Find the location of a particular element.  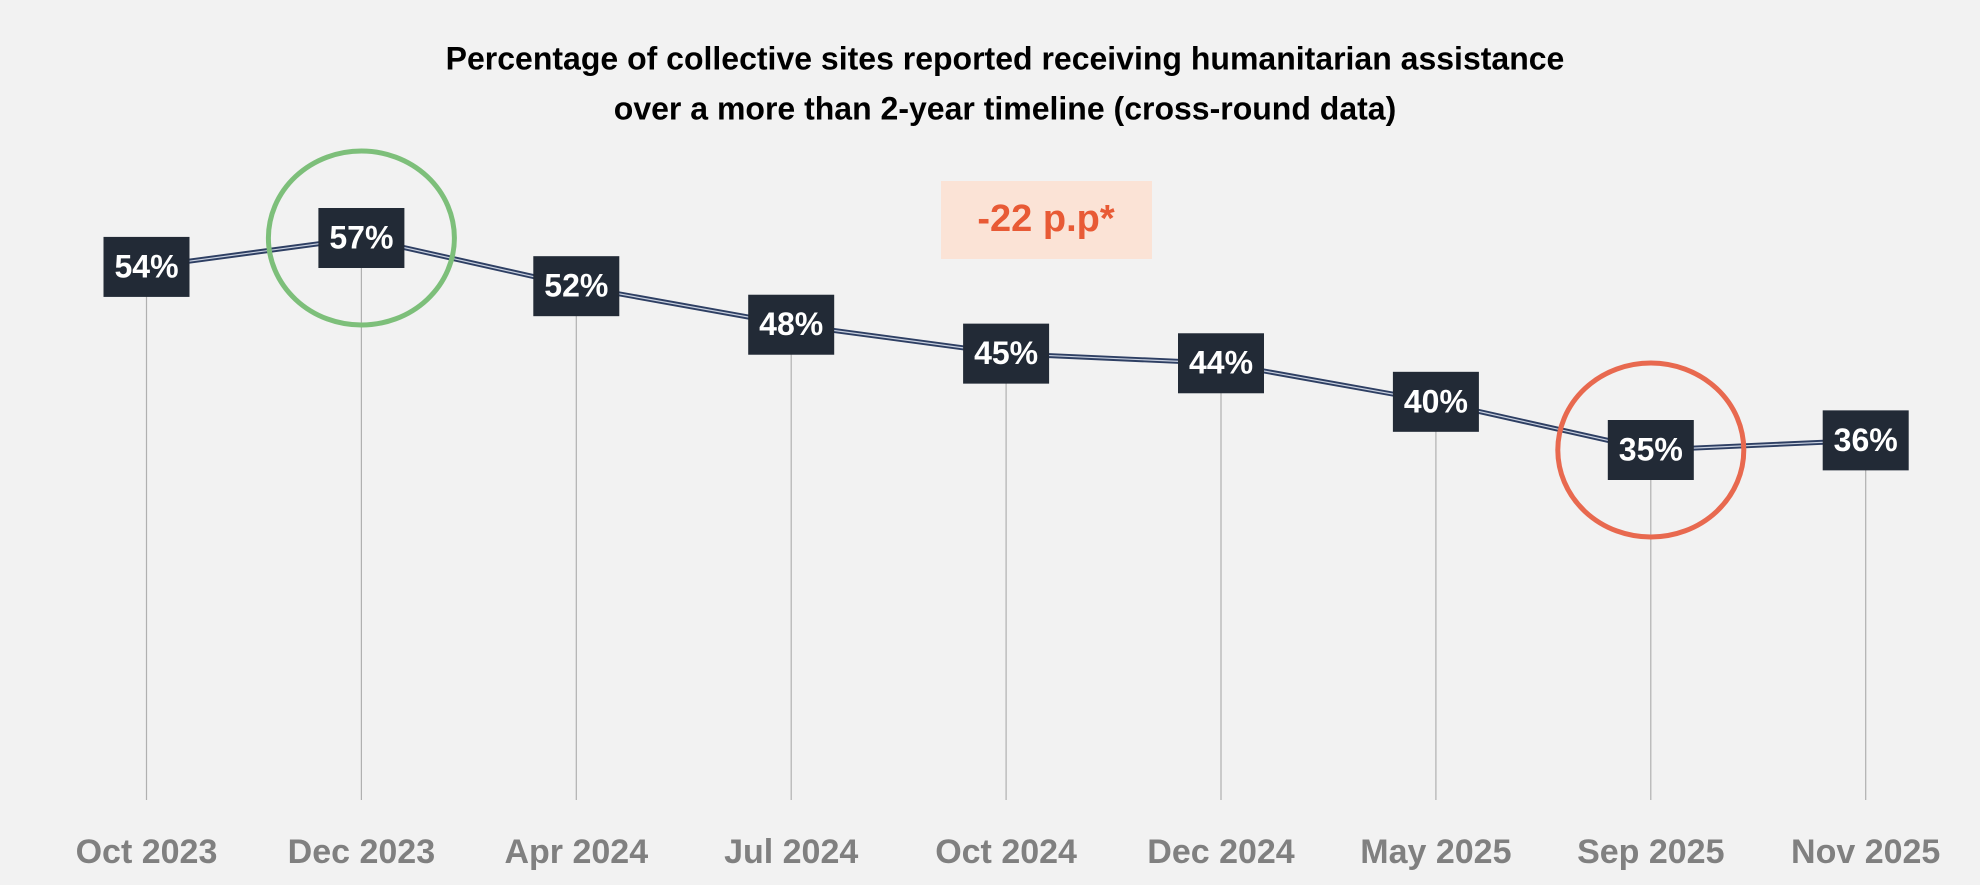

data-label: 36% is located at coordinates (1866, 440).